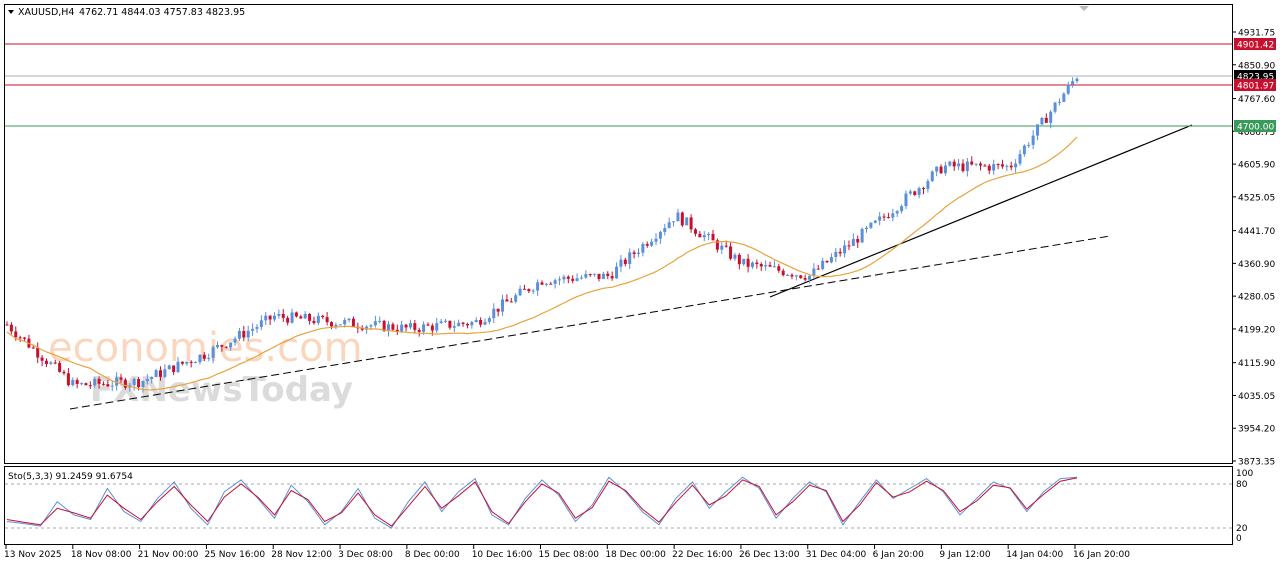 This screenshot has width=1280, height=571. What do you see at coordinates (46, 12) in the screenshot?
I see `symbol-label: XAUUSD,H4` at bounding box center [46, 12].